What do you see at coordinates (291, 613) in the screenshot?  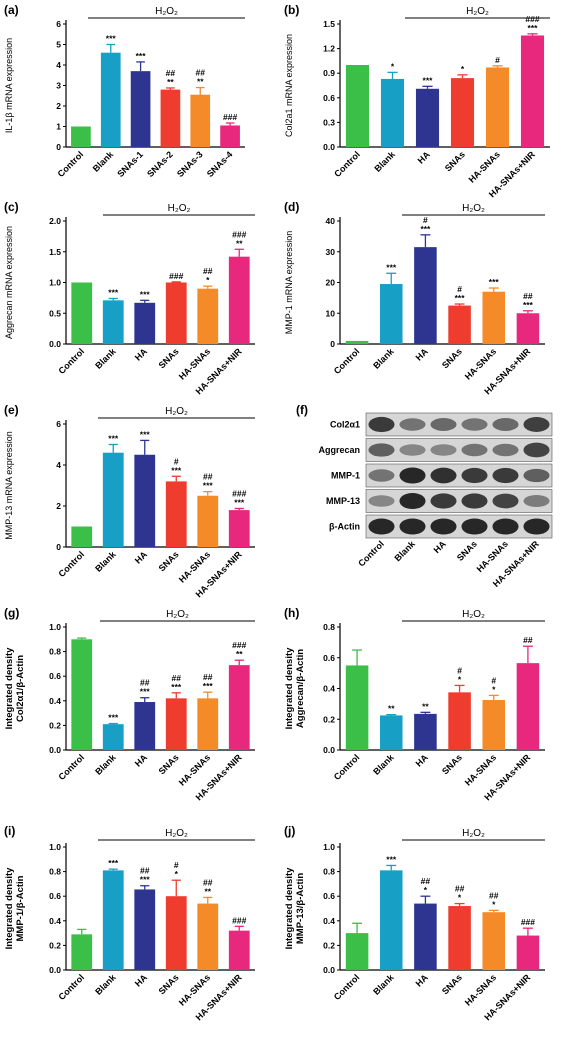 I see `panel-label: (h)` at bounding box center [291, 613].